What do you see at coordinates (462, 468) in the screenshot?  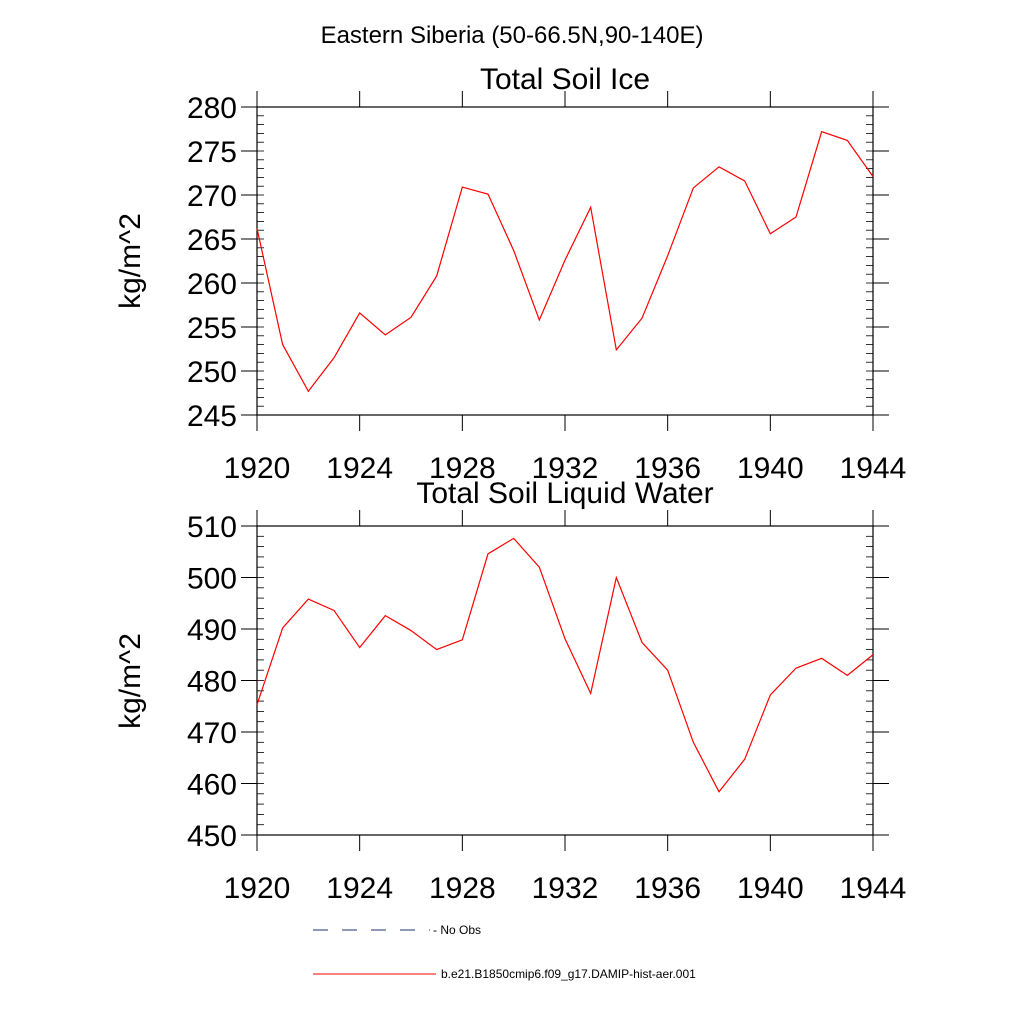 I see `x-tick-label-soil-ice: 1928` at bounding box center [462, 468].